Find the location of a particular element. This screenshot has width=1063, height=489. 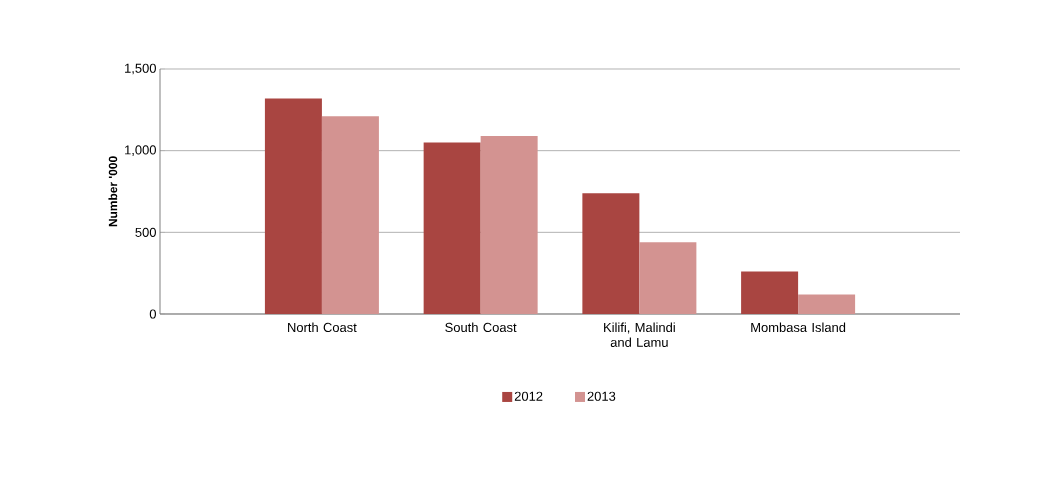

y-tick-label: 1,000 is located at coordinates (140, 151).